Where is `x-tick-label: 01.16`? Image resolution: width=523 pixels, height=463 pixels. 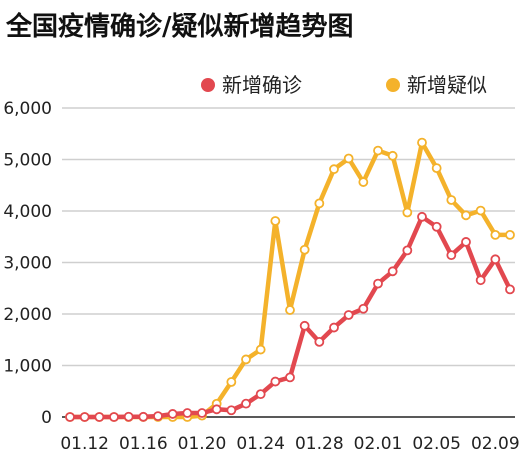 x-tick-label: 01.16 is located at coordinates (143, 444).